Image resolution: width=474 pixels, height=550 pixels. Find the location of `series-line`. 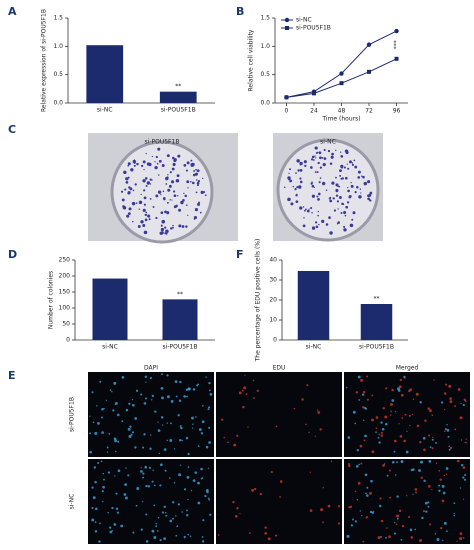

series-line is located at coordinates (341, 64).